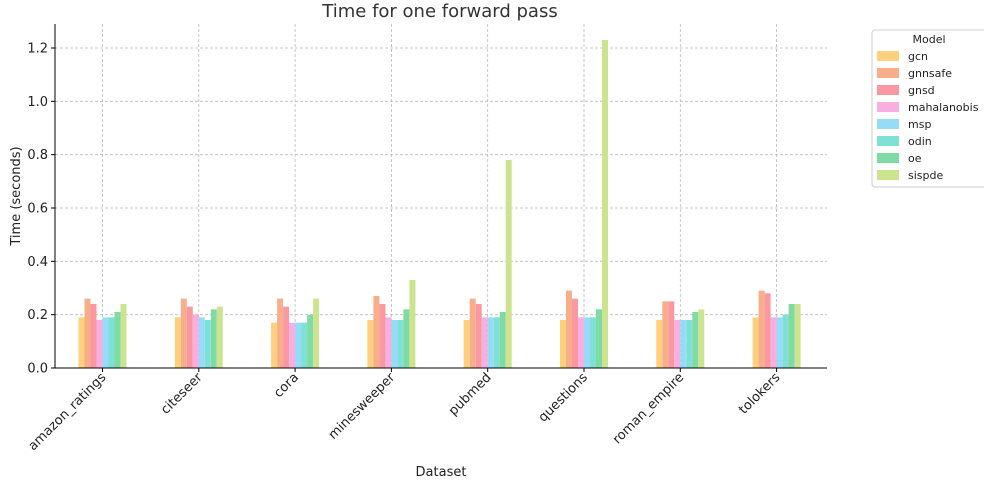  I want to click on bar-sispde-citeseer, so click(219, 337).